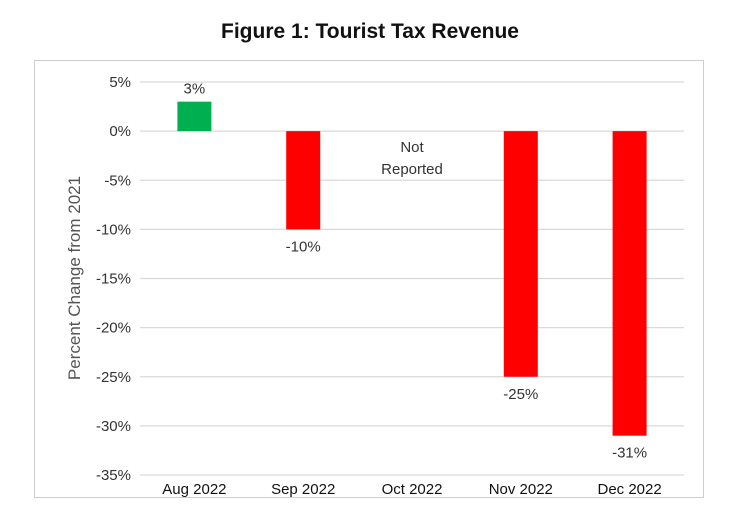 The image size is (740, 530). I want to click on y-axis-label: Percent Change from 2021, so click(74, 278).